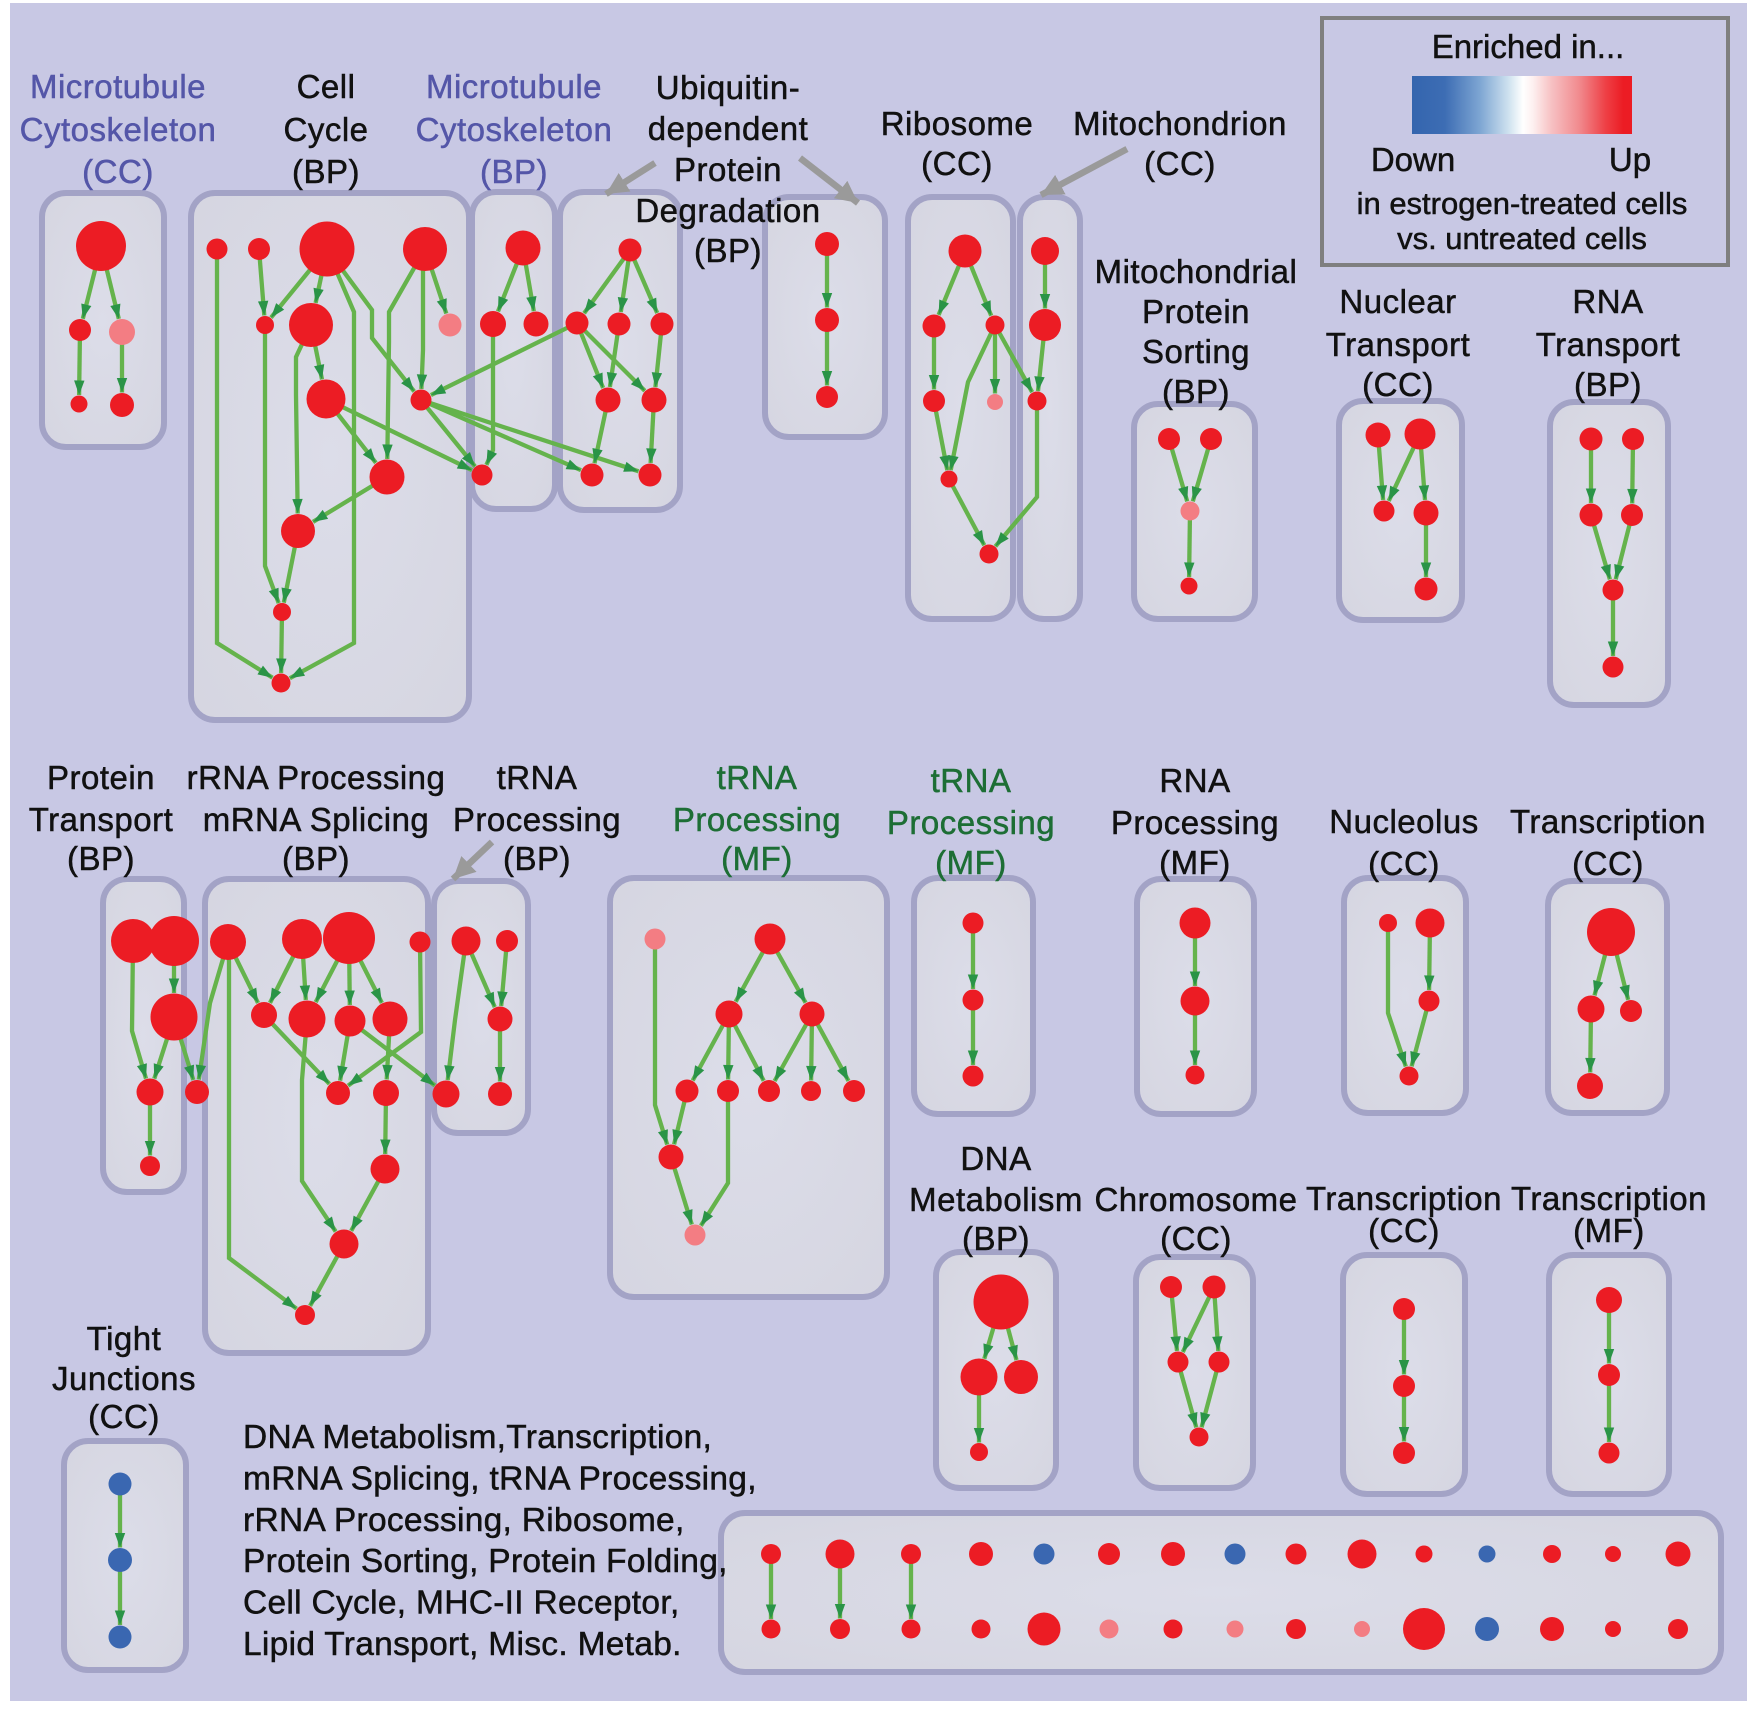 This screenshot has height=1715, width=1750. Describe the element at coordinates (326, 86) in the screenshot. I see `svg-text: Cell` at that location.